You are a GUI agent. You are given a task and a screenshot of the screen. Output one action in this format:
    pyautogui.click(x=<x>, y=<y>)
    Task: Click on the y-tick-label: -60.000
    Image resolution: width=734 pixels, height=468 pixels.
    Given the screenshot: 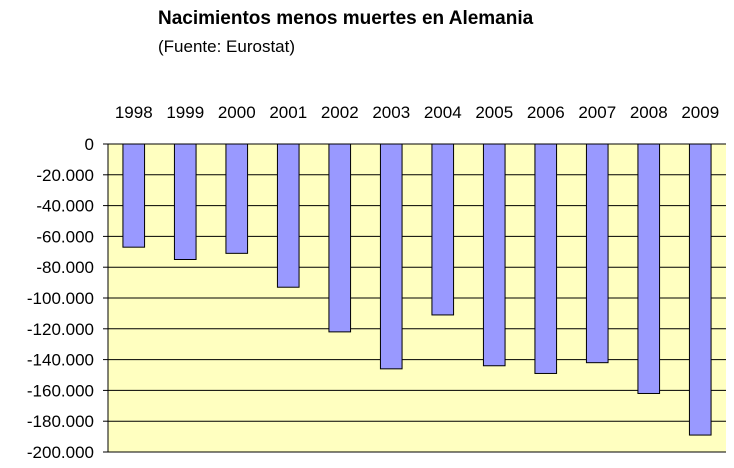 What is the action you would take?
    pyautogui.click(x=65, y=236)
    